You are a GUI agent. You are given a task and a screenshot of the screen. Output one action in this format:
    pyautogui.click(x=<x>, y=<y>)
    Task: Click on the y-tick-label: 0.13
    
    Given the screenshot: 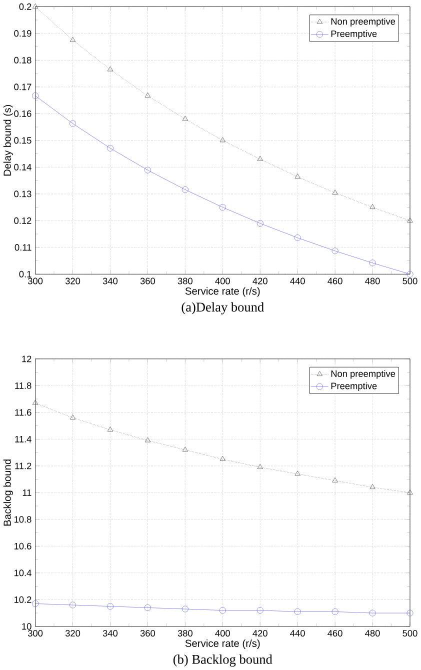 What is the action you would take?
    pyautogui.click(x=23, y=194)
    